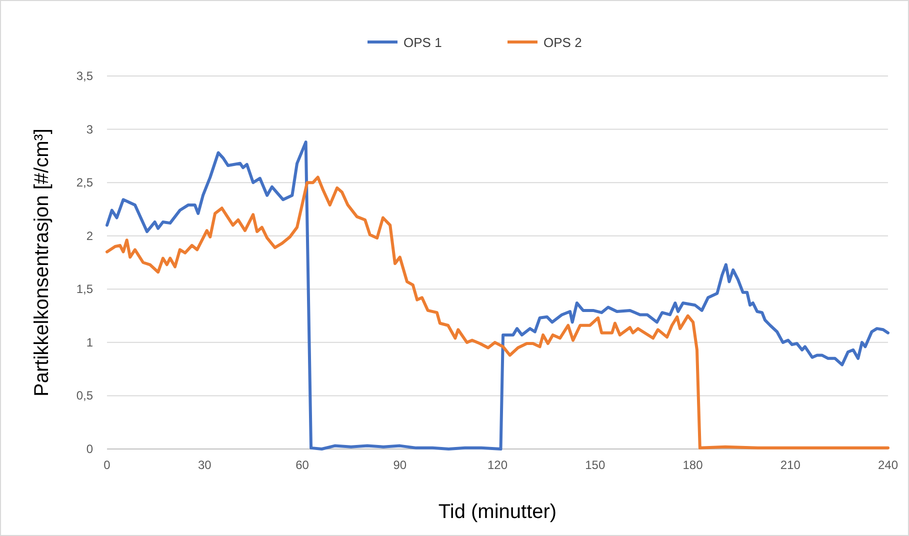 The image size is (909, 536). What do you see at coordinates (693, 465) in the screenshot?
I see `x-tick-label: 180` at bounding box center [693, 465].